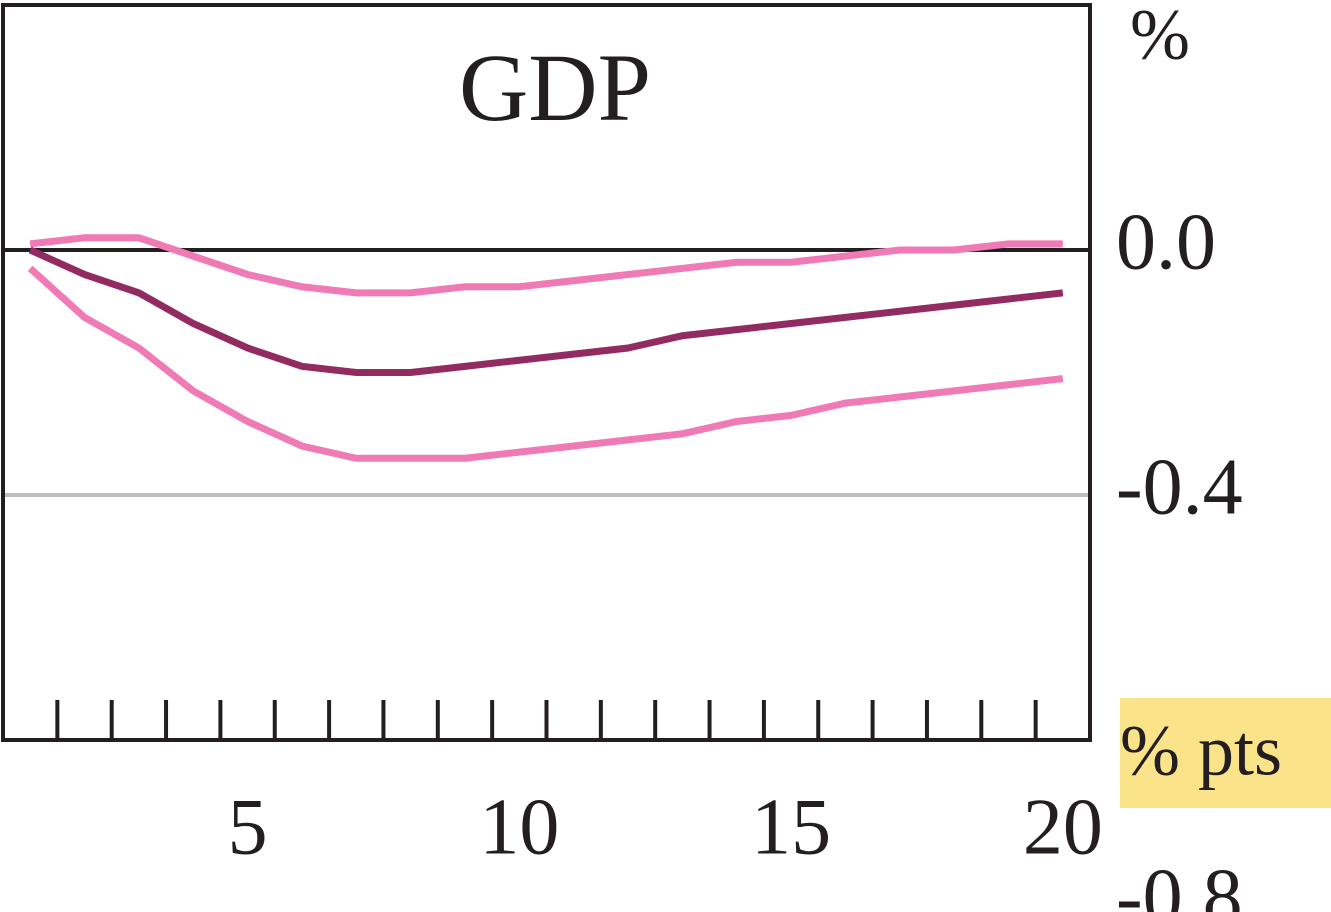 This screenshot has height=912, width=1331. Describe the element at coordinates (519, 827) in the screenshot. I see `x-tick-label: 10` at that location.